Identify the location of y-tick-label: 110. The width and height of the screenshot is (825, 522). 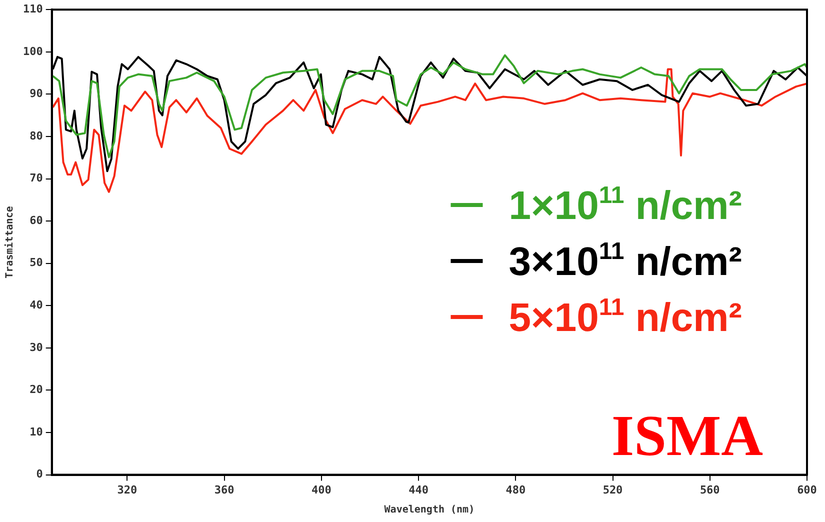
(32, 9).